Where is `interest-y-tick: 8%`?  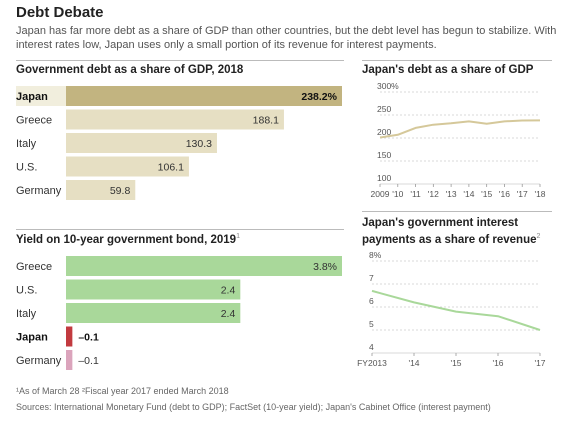 interest-y-tick: 8% is located at coordinates (375, 255).